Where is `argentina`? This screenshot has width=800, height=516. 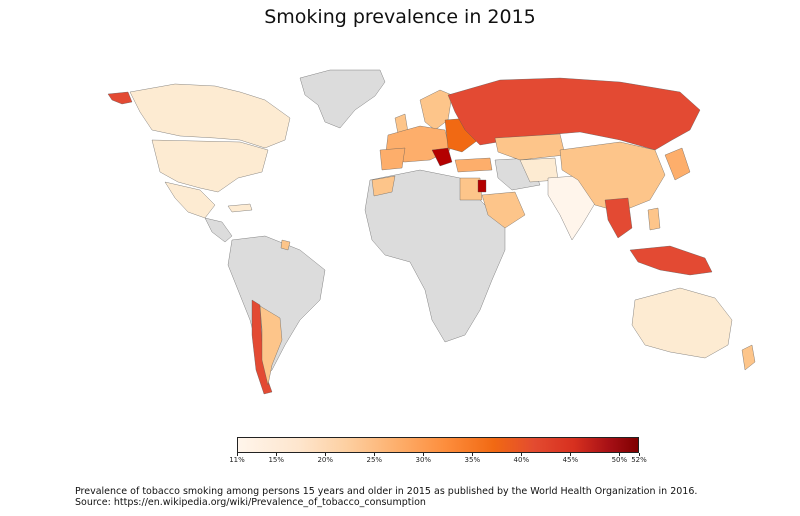
argentina is located at coordinates (271, 345).